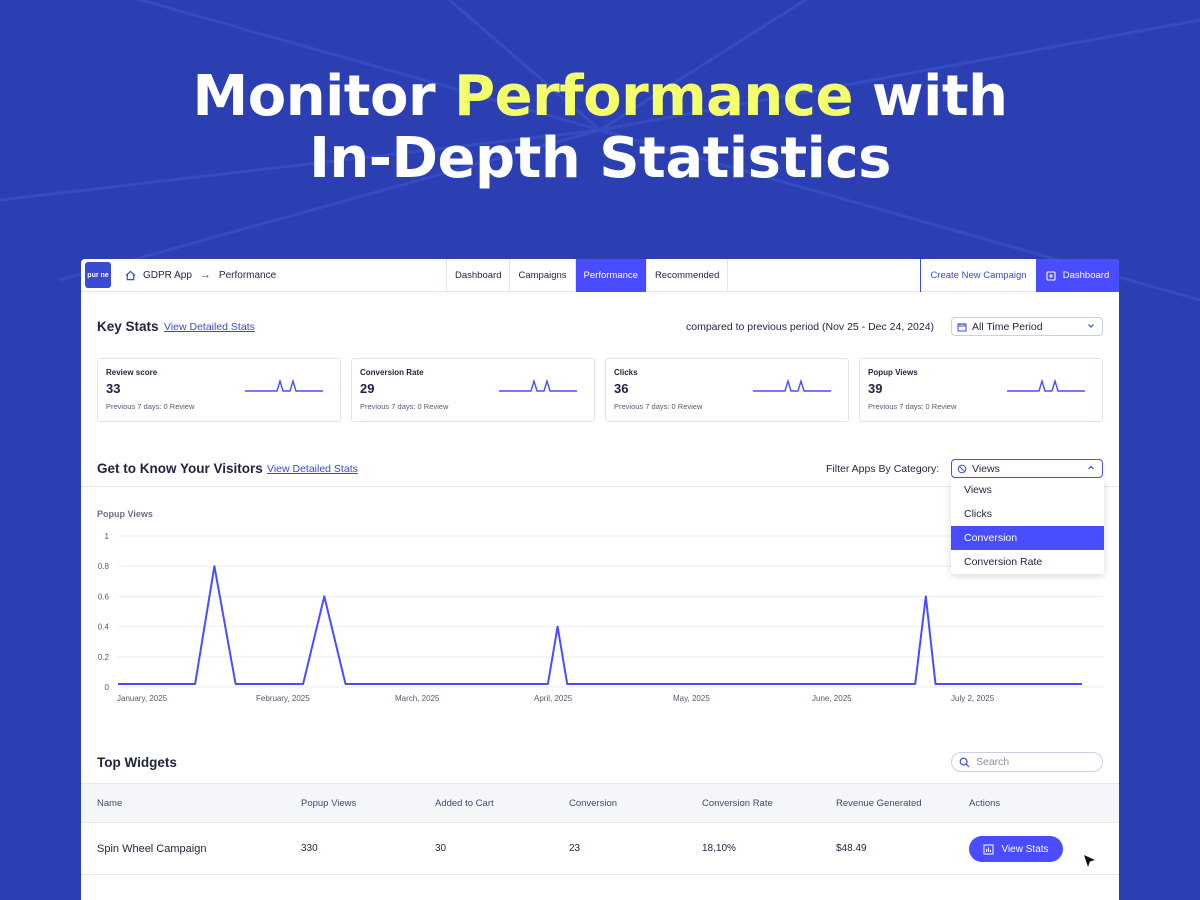 The image size is (1200, 900). I want to click on x-tick-label: April, 2025, so click(553, 698).